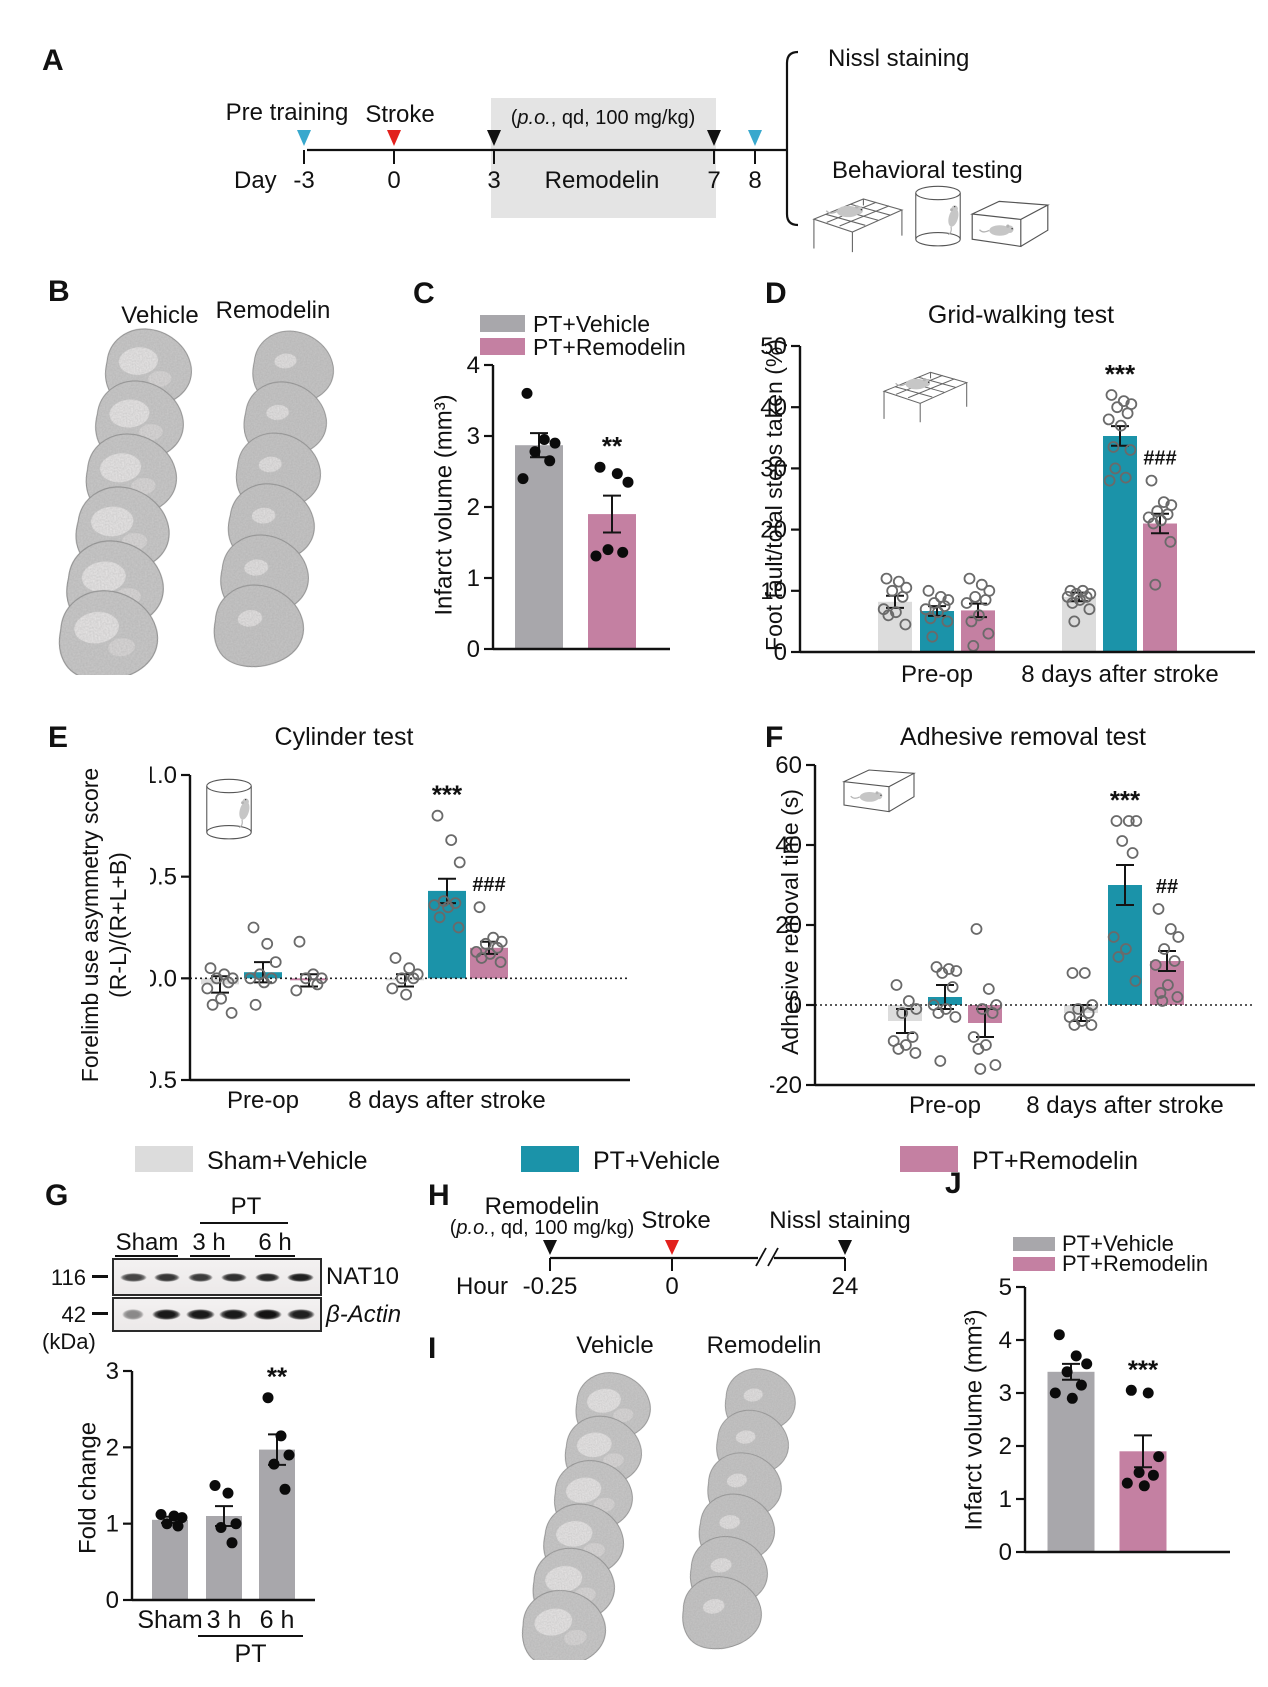 This screenshot has height=1687, width=1268. What do you see at coordinates (672, 1286) in the screenshot?
I see `hour-tick: 0` at bounding box center [672, 1286].